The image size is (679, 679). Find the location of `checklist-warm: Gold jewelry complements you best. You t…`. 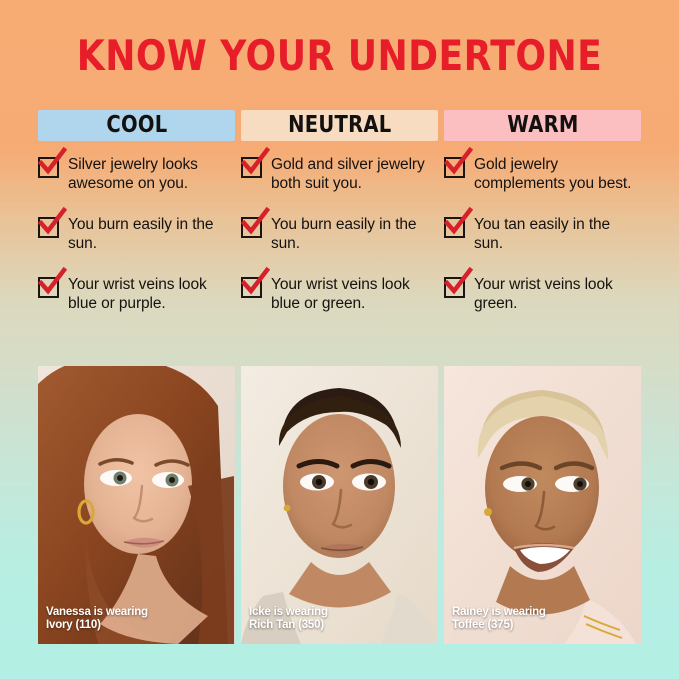

checklist-warm: Gold jewelry complements you best. You t… is located at coordinates (542, 232).